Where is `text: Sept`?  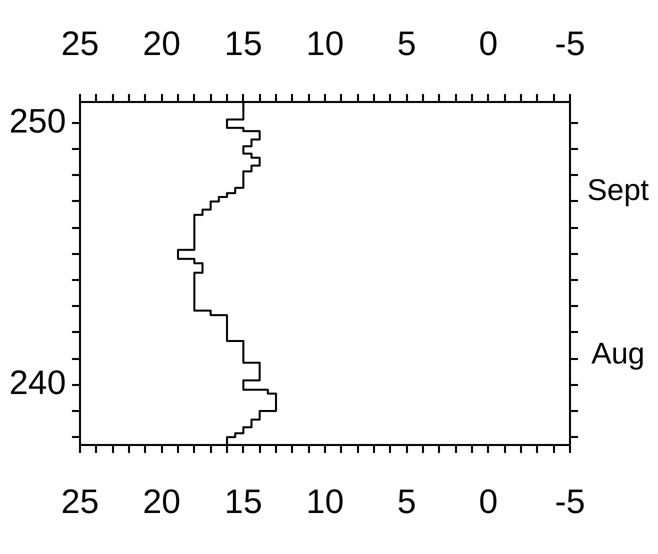
text: Sept is located at coordinates (618, 191).